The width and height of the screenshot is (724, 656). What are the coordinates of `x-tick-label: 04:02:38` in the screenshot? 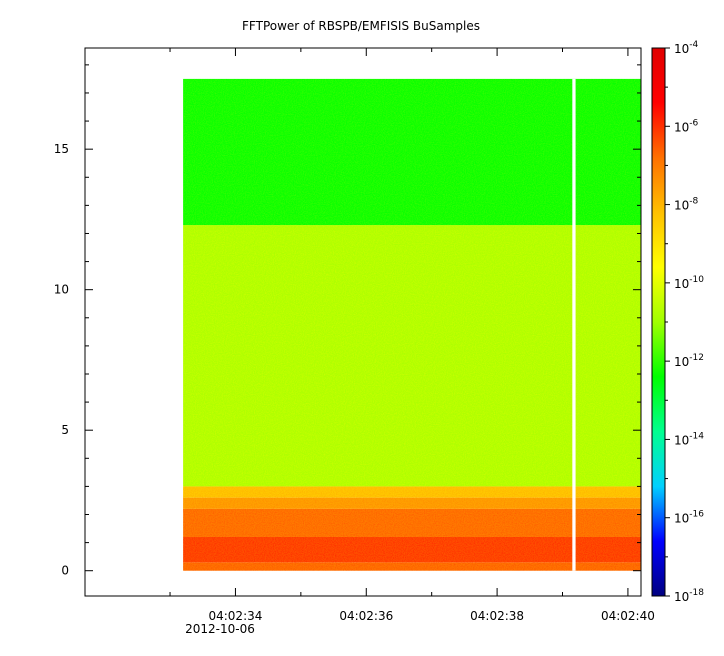 It's located at (497, 616).